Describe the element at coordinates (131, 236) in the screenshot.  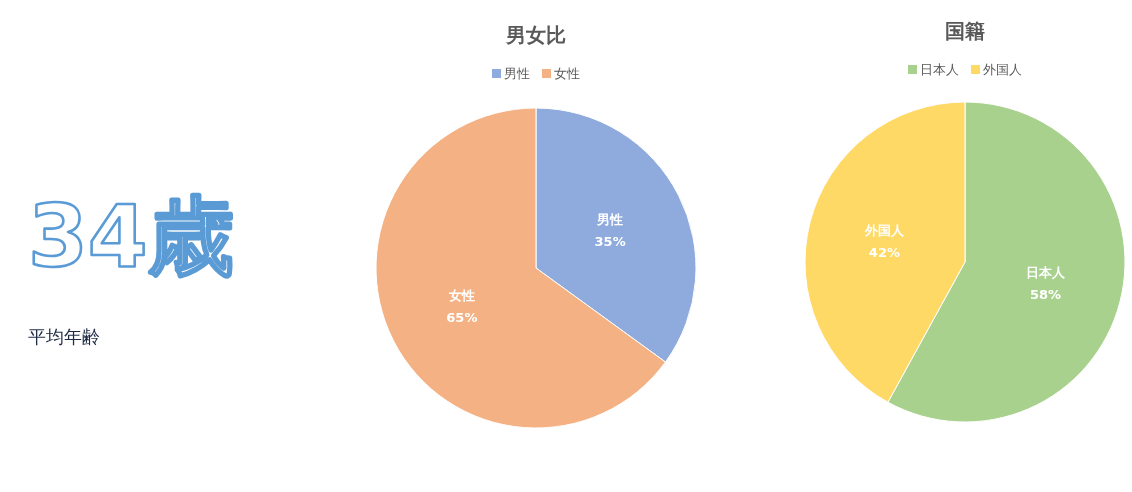
I see `text: 34歳` at that location.